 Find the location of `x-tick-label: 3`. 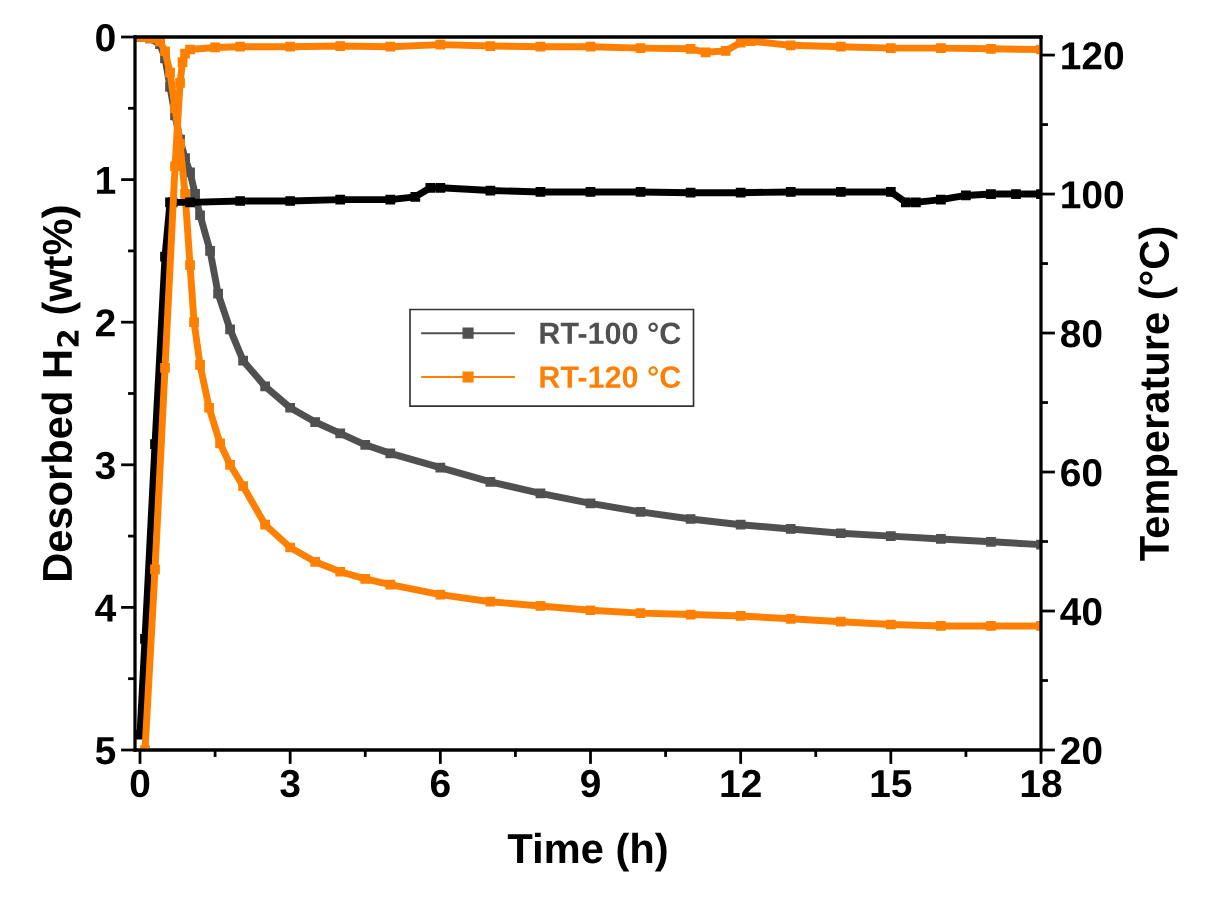

x-tick-label: 3 is located at coordinates (290, 783).